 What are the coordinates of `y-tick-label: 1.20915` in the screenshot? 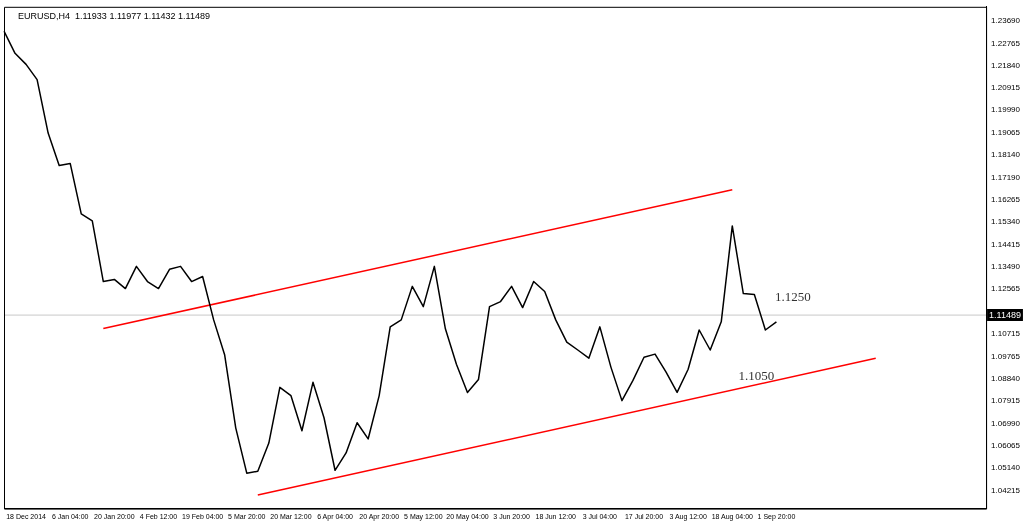 It's located at (1006, 88).